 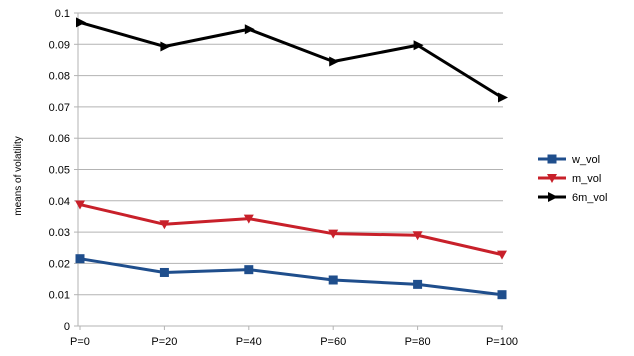 I want to click on x-tick-label: P=60, so click(x=333, y=342).